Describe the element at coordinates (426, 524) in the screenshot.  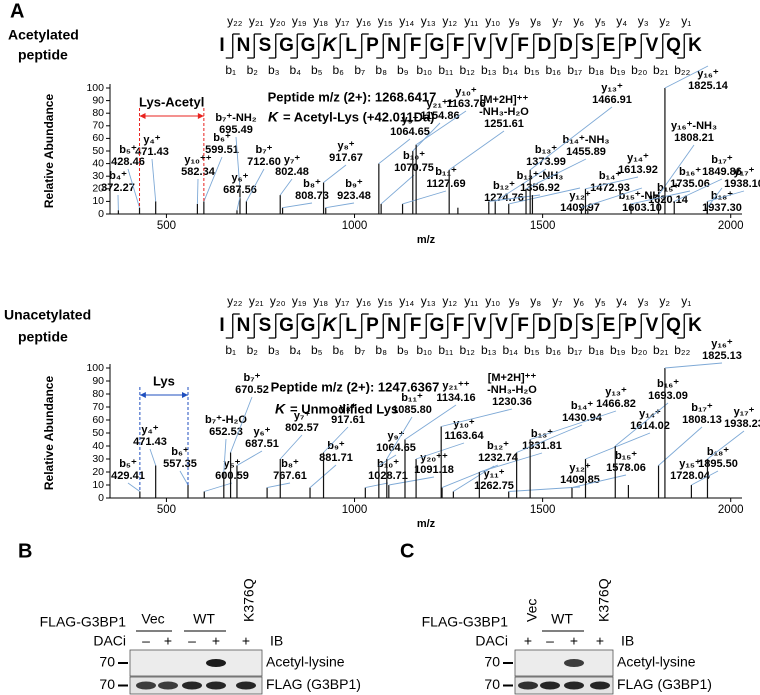
I see `x-axis-label: m/z` at that location.